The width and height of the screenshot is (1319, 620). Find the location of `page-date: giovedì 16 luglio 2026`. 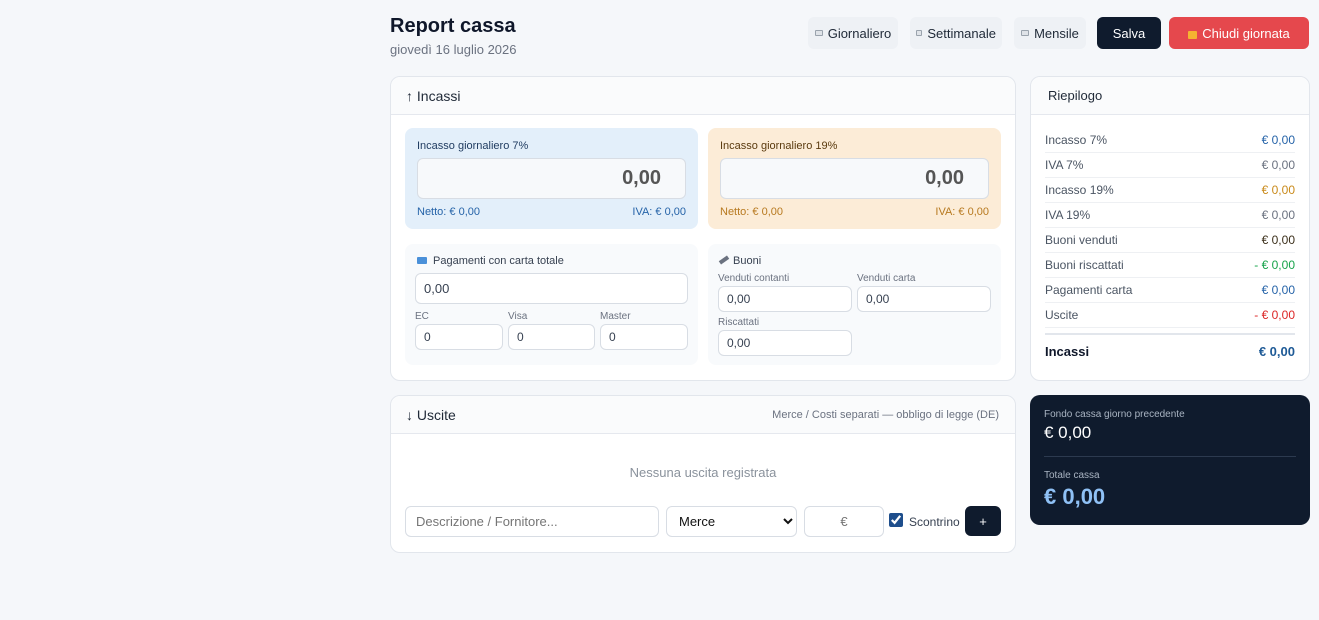

page-date: giovedì 16 luglio 2026 is located at coordinates (453, 49).